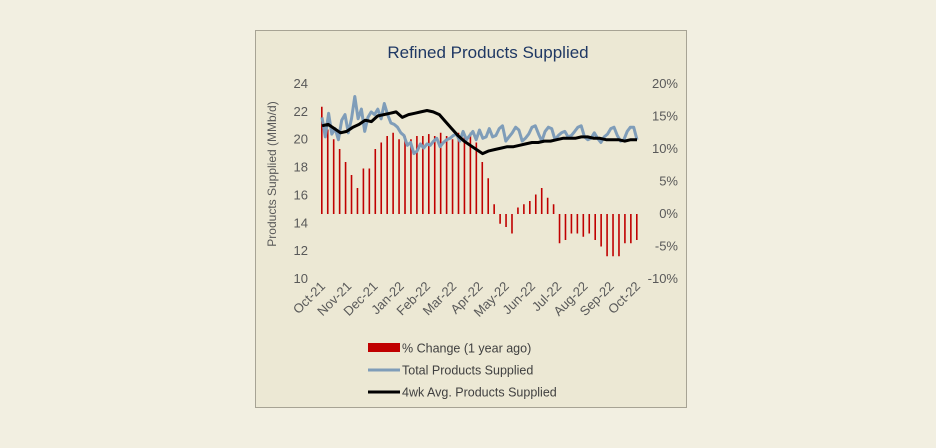 This screenshot has width=936, height=448. I want to click on y2-tick-label: 10%, so click(665, 148).